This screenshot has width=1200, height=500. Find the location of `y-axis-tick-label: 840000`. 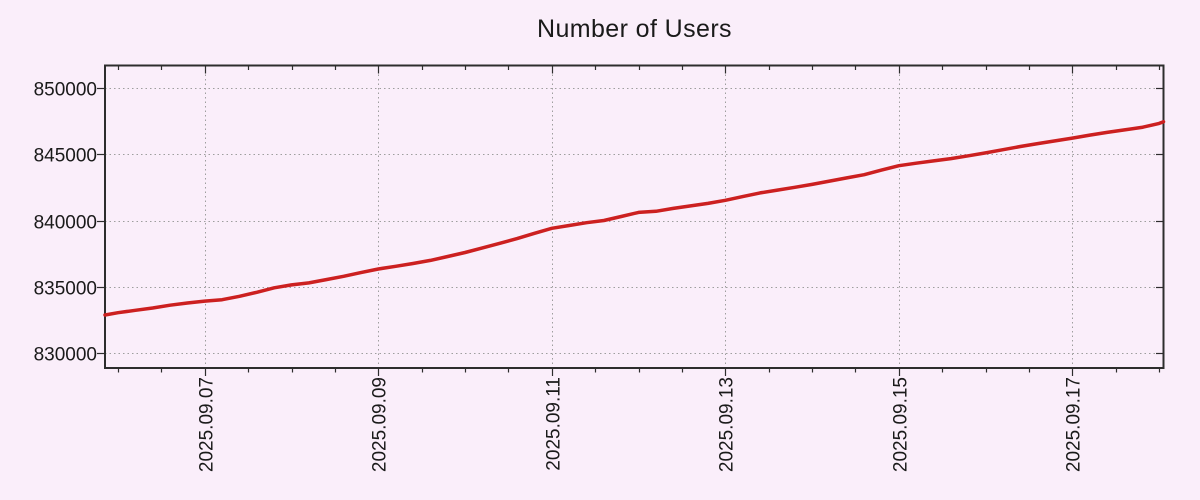

y-axis-tick-label: 840000 is located at coordinates (65, 223).